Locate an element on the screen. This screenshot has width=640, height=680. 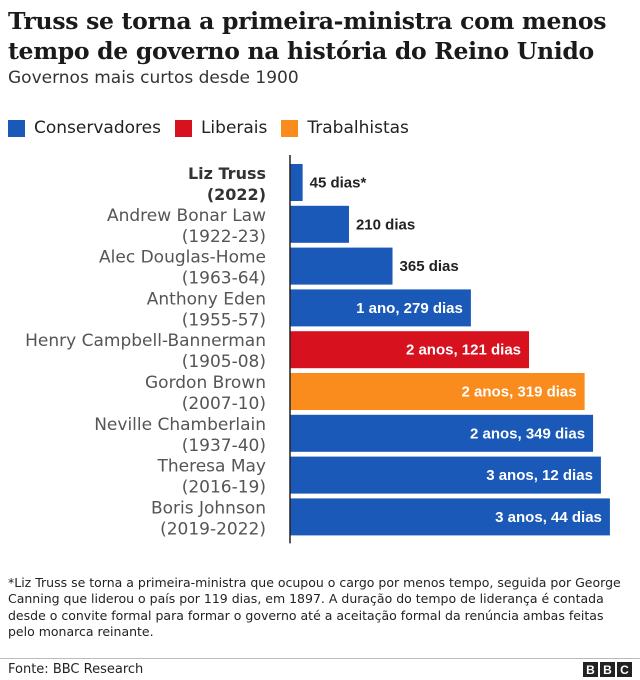
legend-swatch-conservadores is located at coordinates (16, 128).